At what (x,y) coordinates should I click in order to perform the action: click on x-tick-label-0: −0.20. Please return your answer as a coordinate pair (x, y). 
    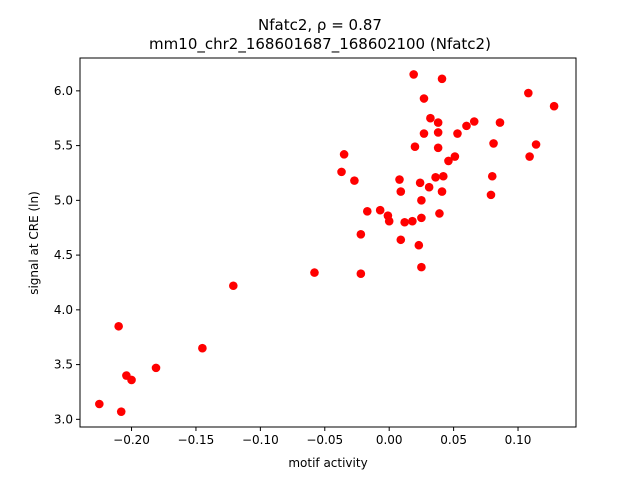
    Looking at the image, I should click on (131, 440).